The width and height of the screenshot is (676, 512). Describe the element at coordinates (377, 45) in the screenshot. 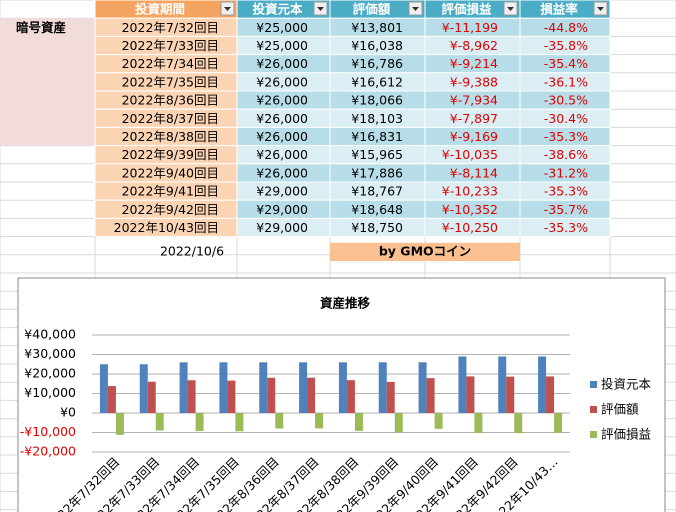

I see `cell-text: ¥16,038` at that location.